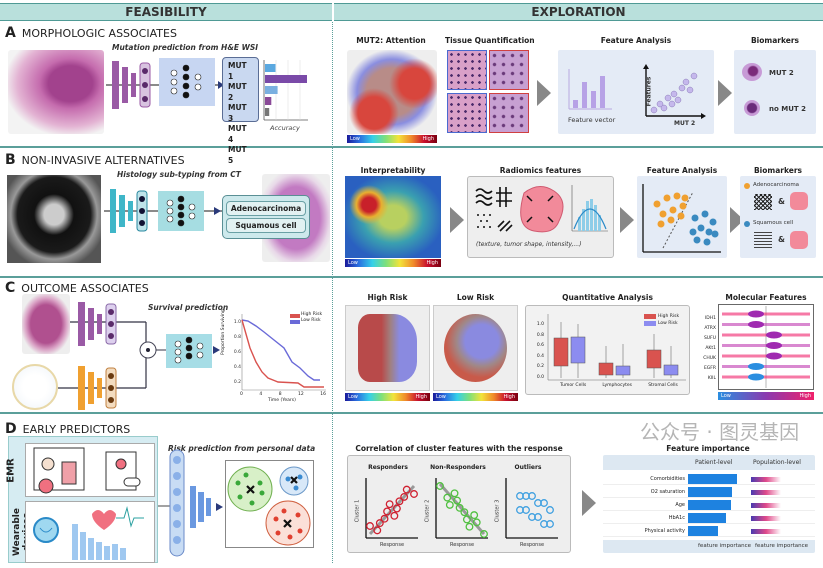  Describe the element at coordinates (540, 377) in the screenshot. I see `tick: 0.0` at that location.